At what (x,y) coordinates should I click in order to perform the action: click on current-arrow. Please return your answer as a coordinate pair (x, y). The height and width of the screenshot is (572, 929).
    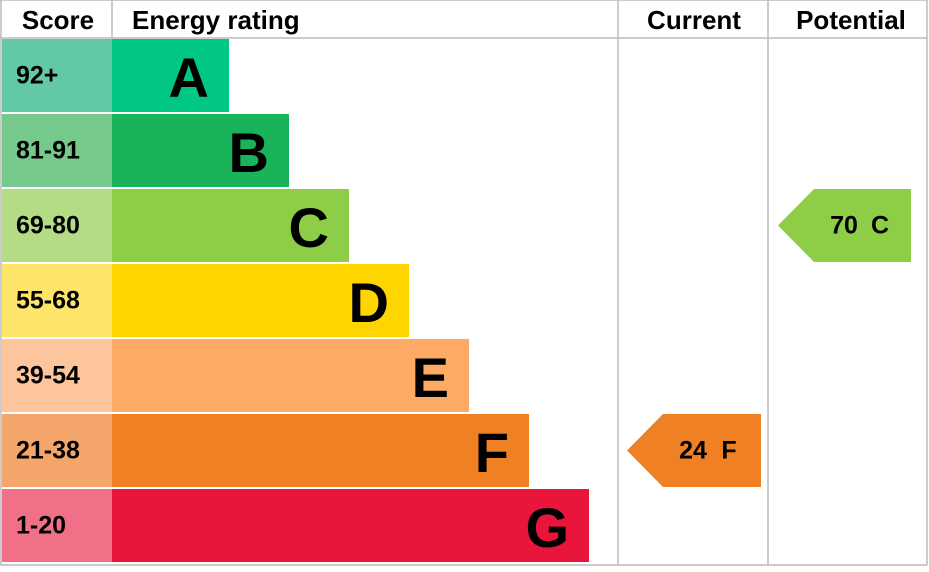
    Looking at the image, I should click on (694, 450).